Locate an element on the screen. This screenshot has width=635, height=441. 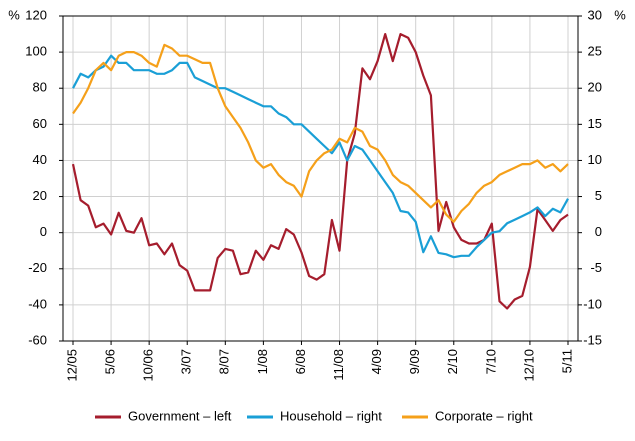
y-tick-label: 0 is located at coordinates (43, 231).